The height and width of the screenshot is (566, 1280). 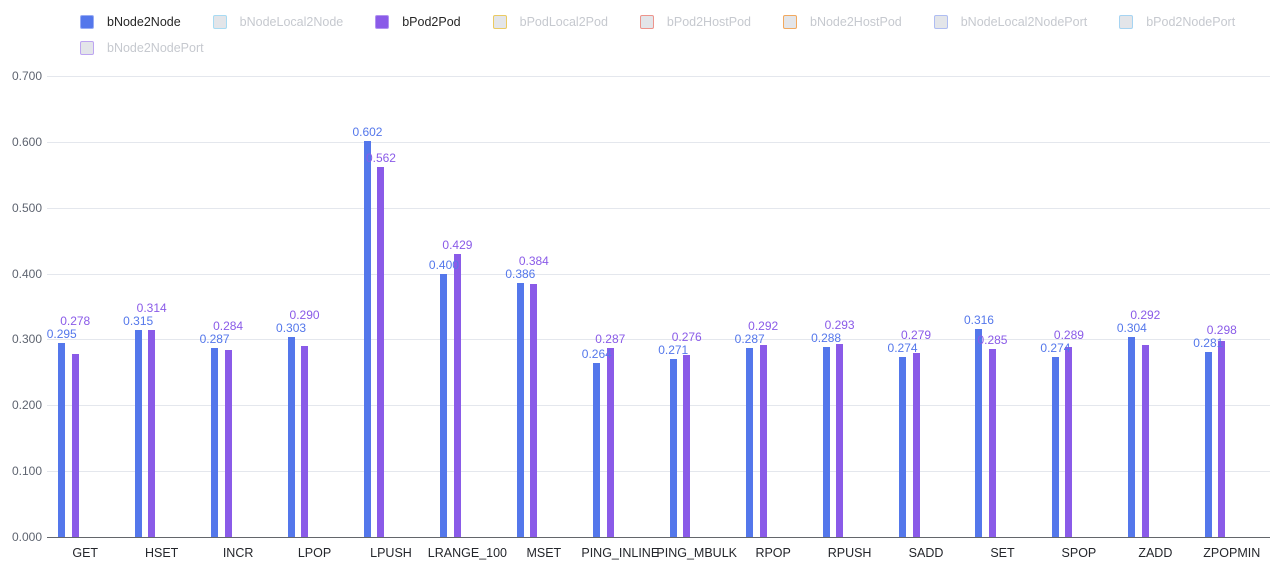 What do you see at coordinates (144, 22) in the screenshot?
I see `legend-item-label: bNode2Node` at bounding box center [144, 22].